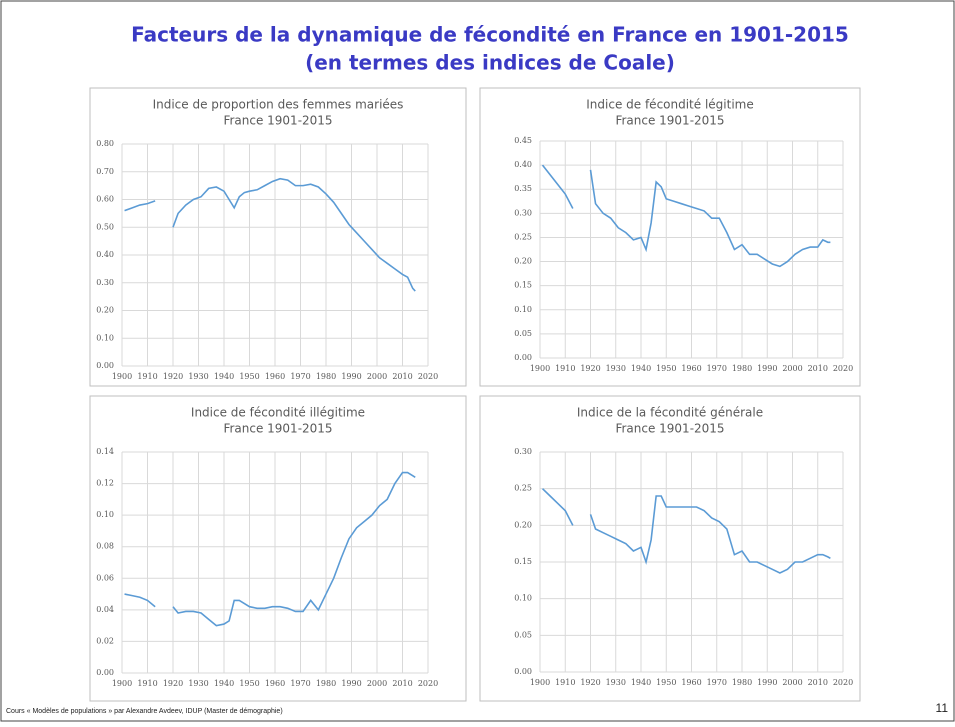 The width and height of the screenshot is (955, 727). What do you see at coordinates (523, 140) in the screenshot?
I see `y-tick-label: 0.45` at bounding box center [523, 140].